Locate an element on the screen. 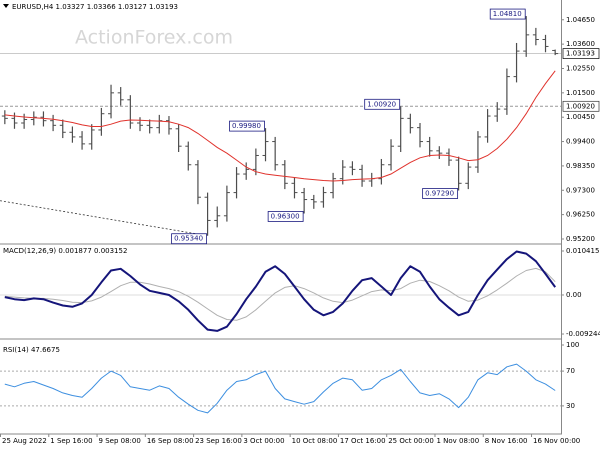 The image size is (600, 450). panel-title: RSI(14) 47.6675 is located at coordinates (31, 350).